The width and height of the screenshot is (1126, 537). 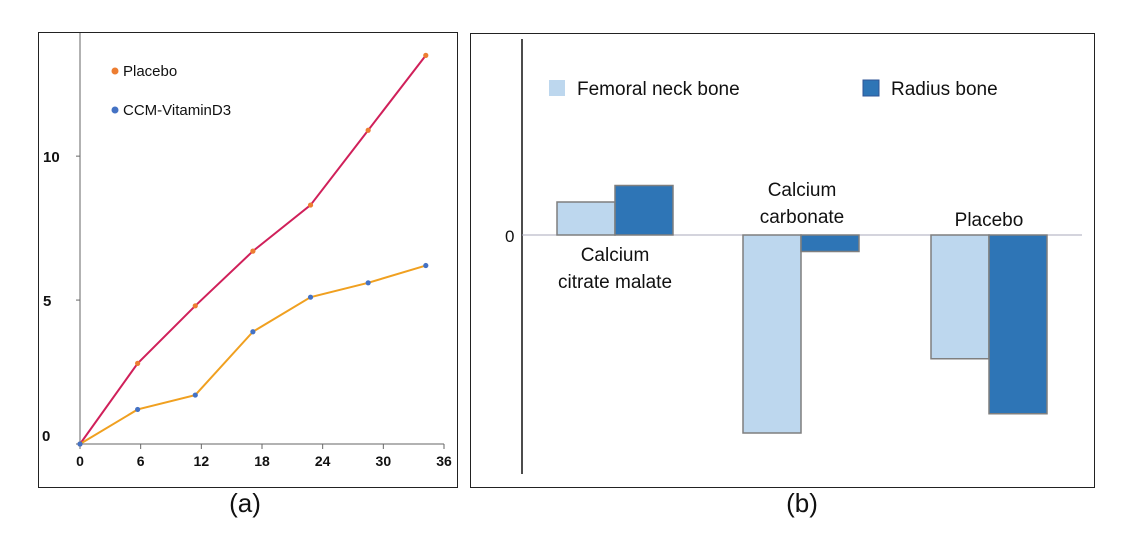 I want to click on x-tick-label: 30, so click(x=384, y=461).